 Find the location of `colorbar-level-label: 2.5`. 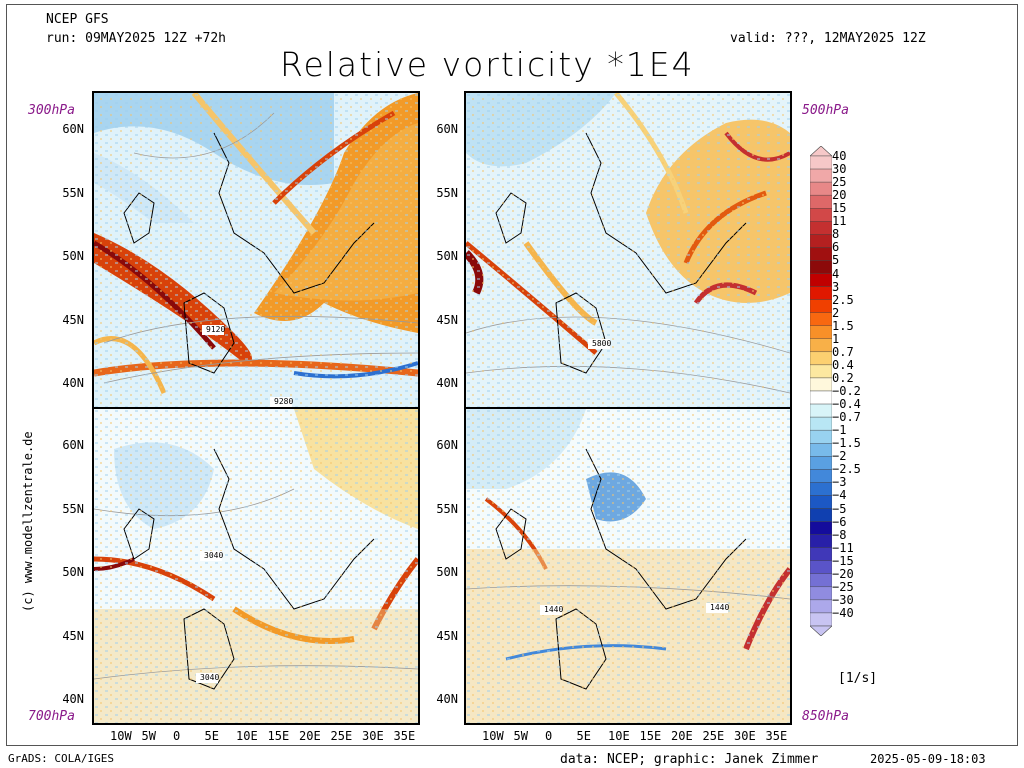

colorbar-level-label: 2.5 is located at coordinates (843, 299).